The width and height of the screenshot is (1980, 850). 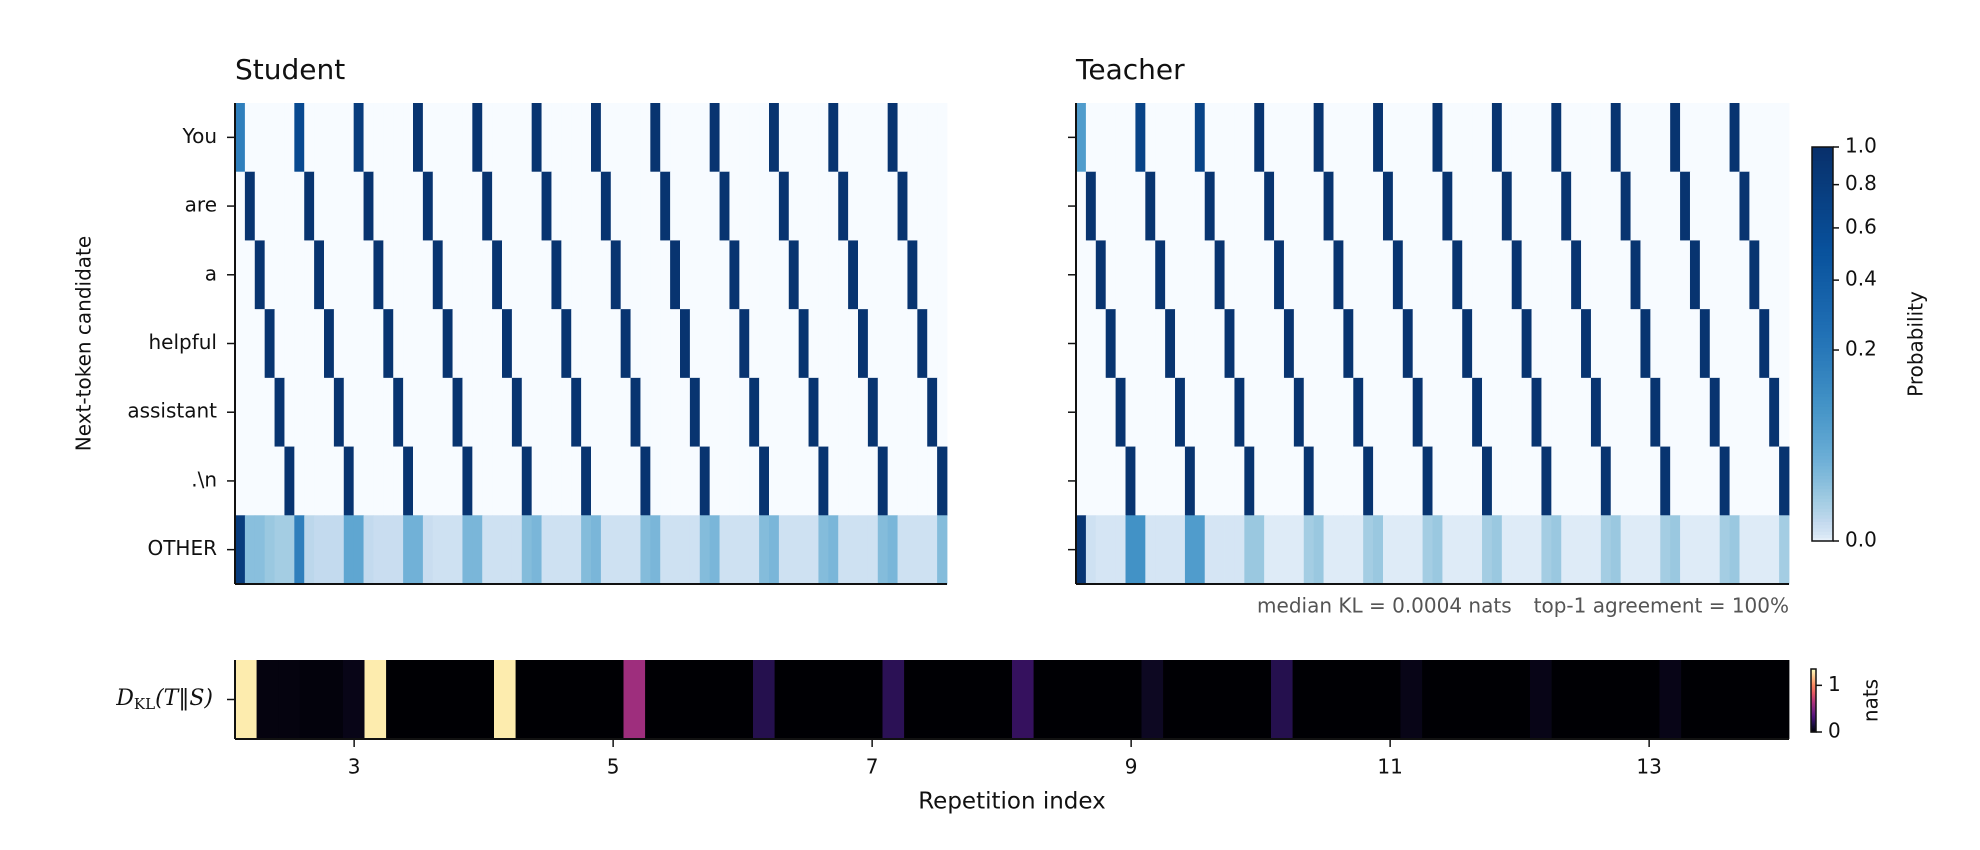 I want to click on kl-argument: (T‖S), so click(x=184, y=698).